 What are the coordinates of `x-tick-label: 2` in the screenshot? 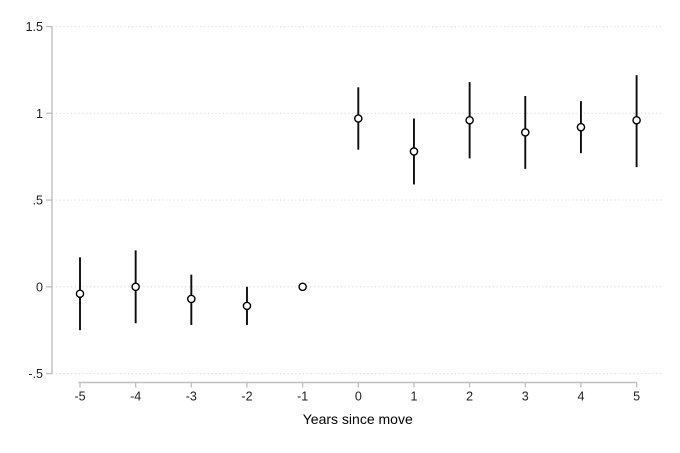 It's located at (469, 397).